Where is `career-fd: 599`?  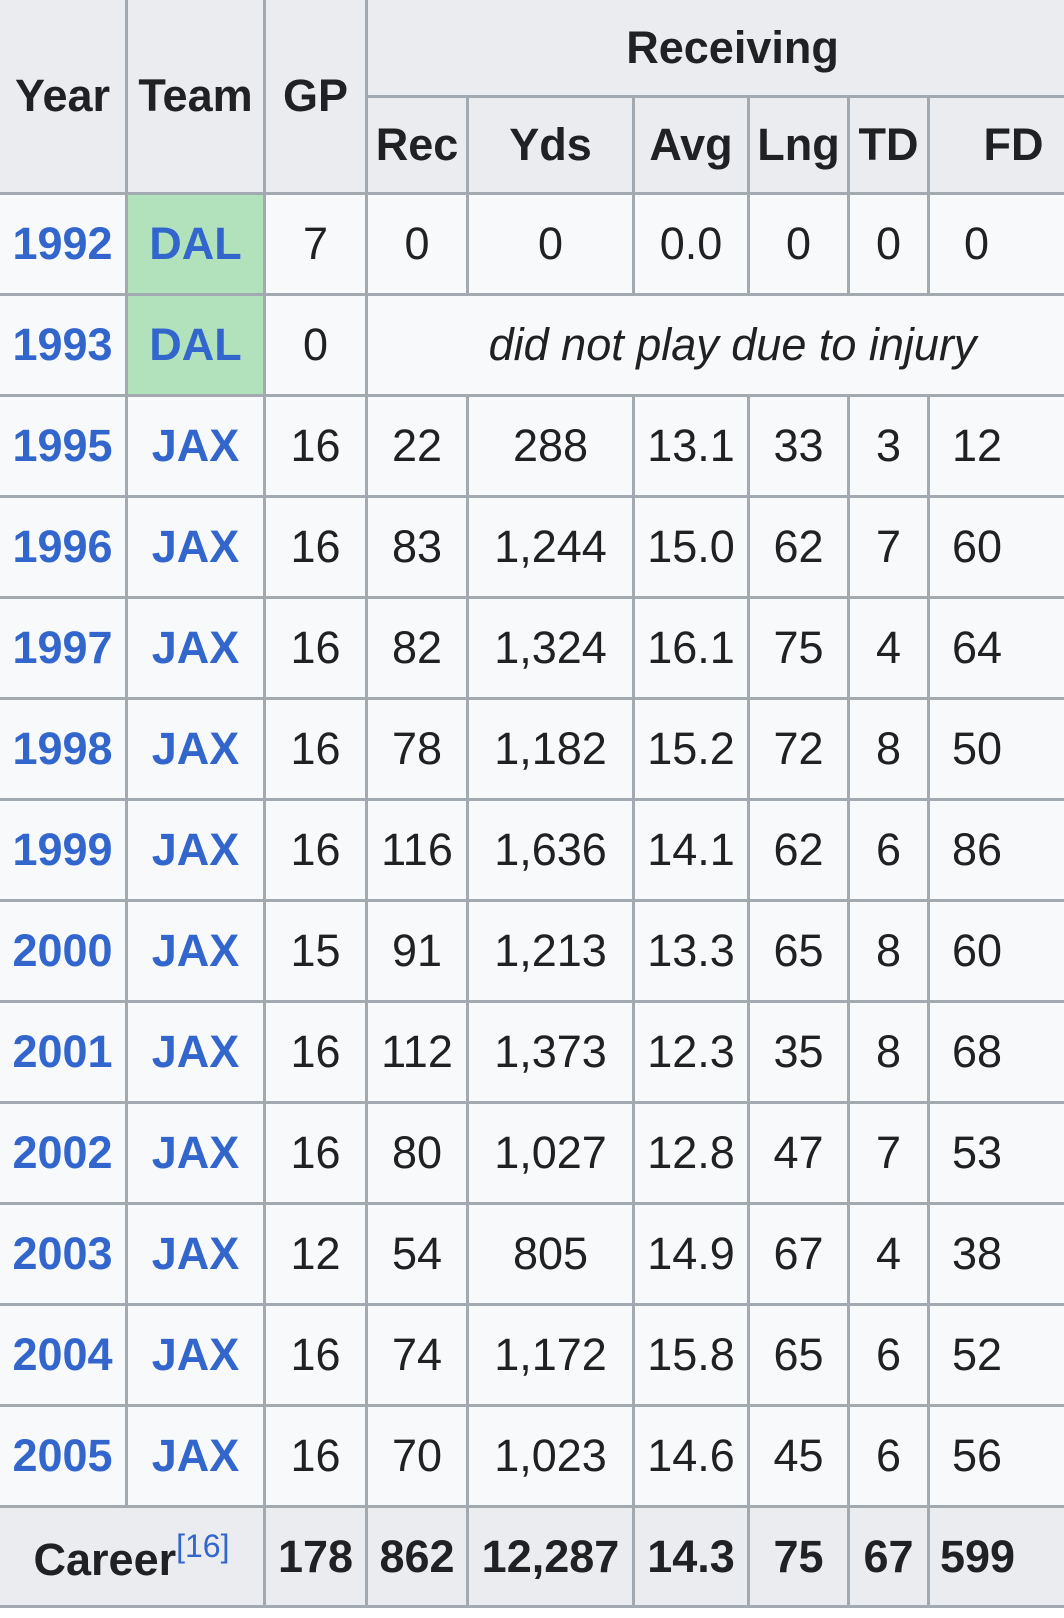 career-fd: 599 is located at coordinates (995, 1556).